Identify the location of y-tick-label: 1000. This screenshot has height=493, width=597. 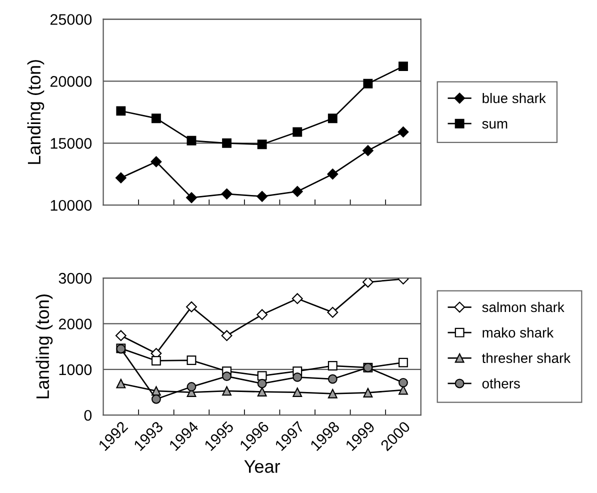
(75, 370).